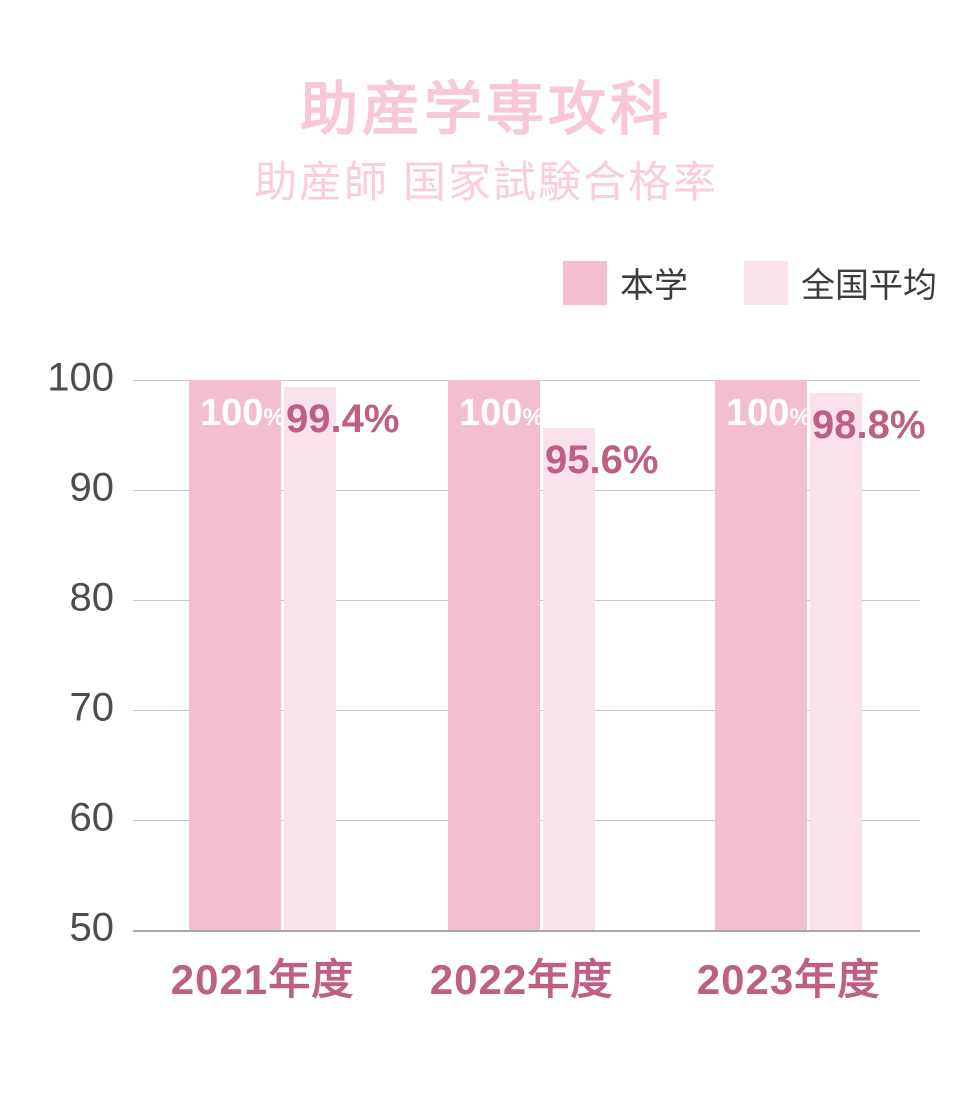  Describe the element at coordinates (343, 418) in the screenshot. I see `bar-value-sub-2021年度: 99.4%` at that location.